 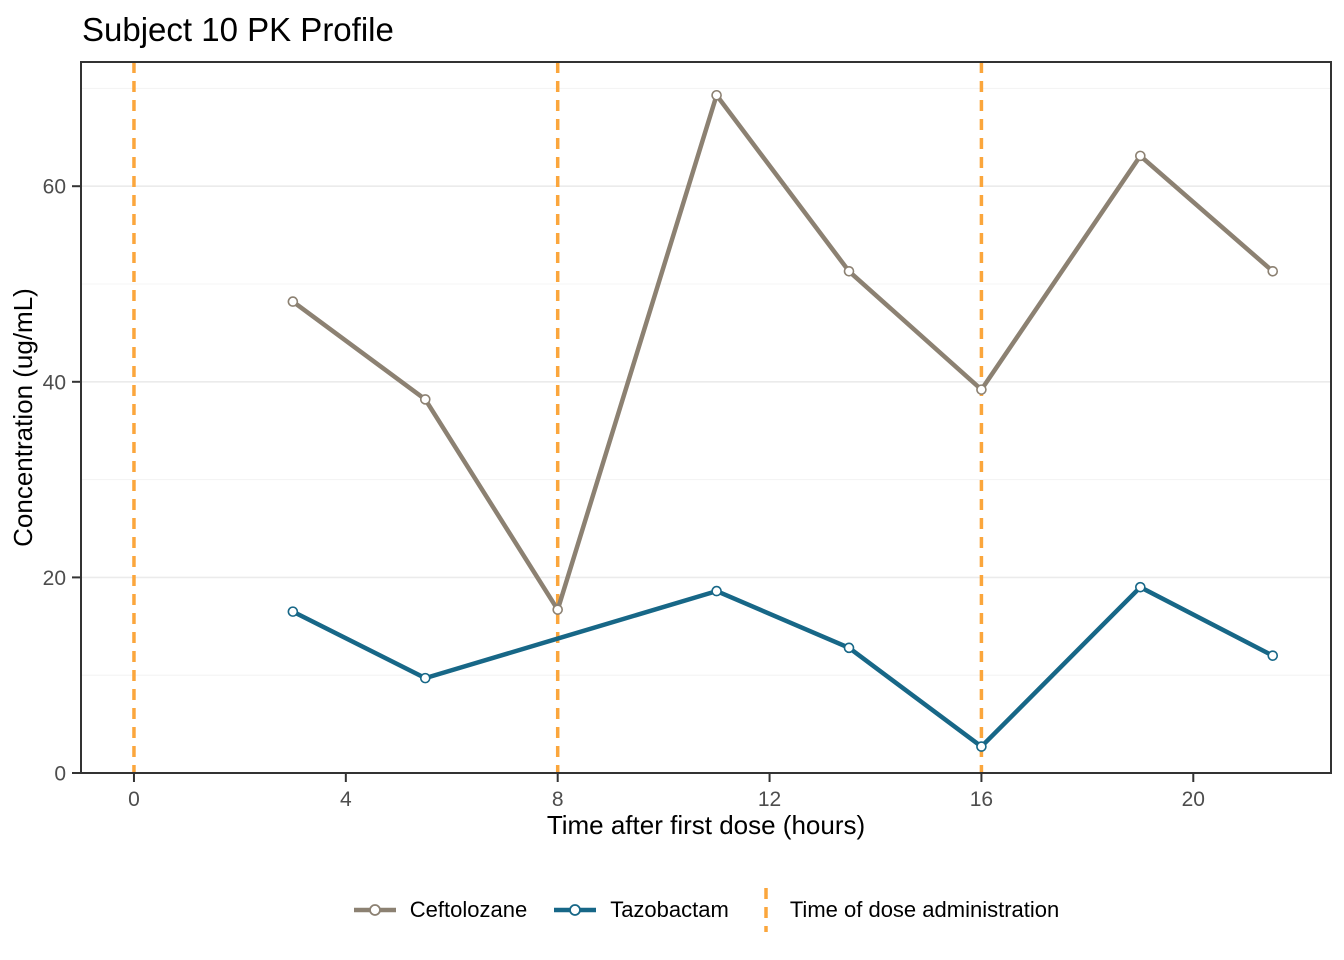 What do you see at coordinates (60, 774) in the screenshot?
I see `y-tick-label: 0` at bounding box center [60, 774].